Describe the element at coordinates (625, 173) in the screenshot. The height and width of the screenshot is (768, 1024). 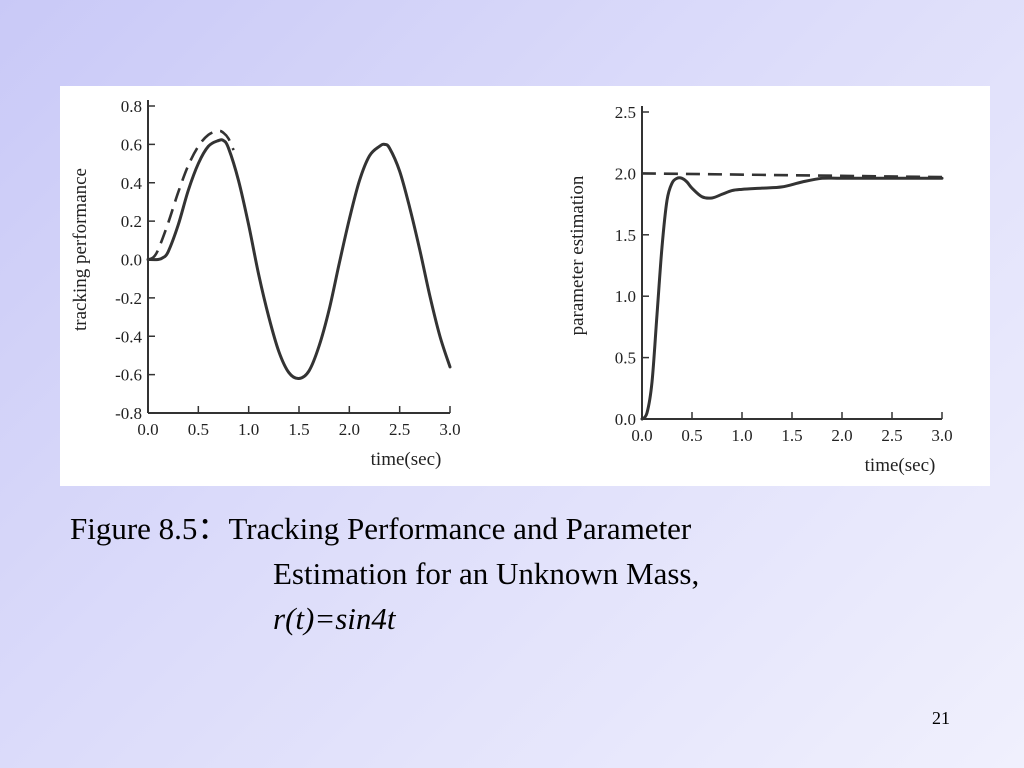
I see `y-tick-label: 2.0` at that location.